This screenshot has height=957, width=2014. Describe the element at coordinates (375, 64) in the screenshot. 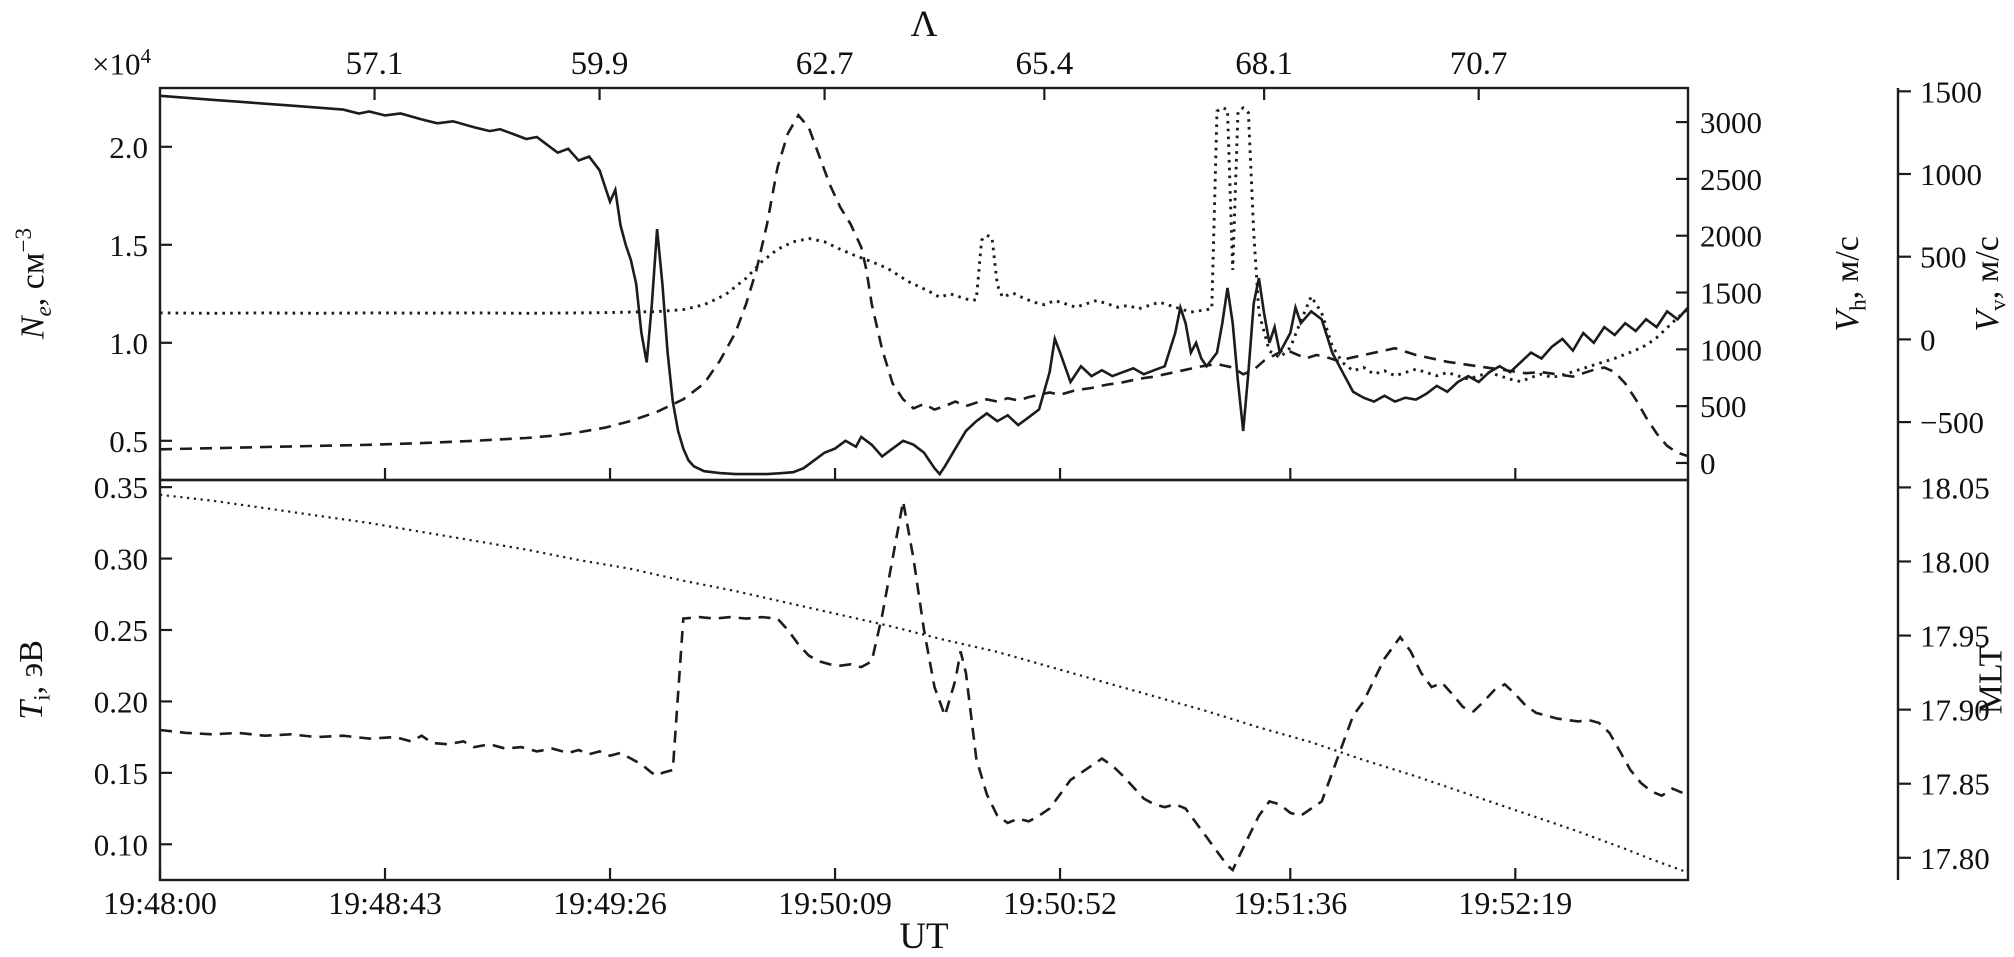

I see `lambda-tick-label: 57.1` at that location.